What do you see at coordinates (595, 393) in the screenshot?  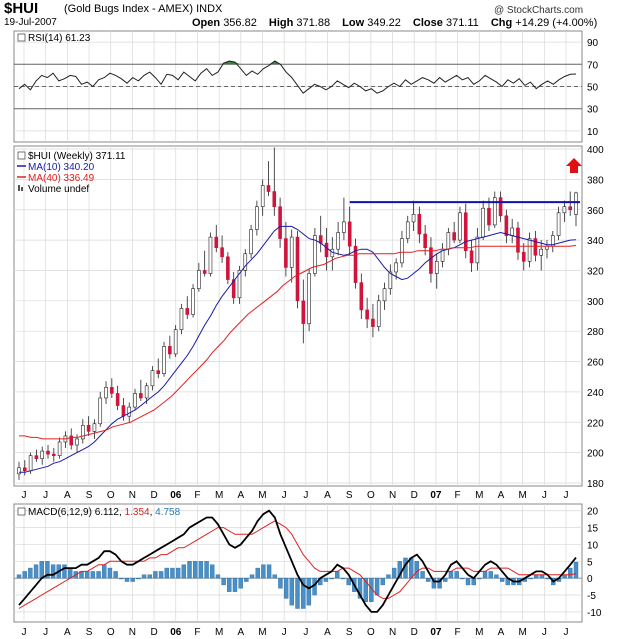 I see `price-tick-label: 240` at bounding box center [595, 393].